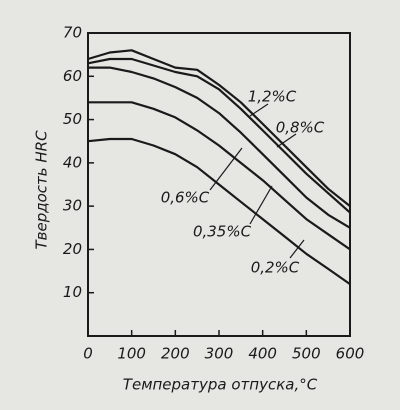 This screenshot has width=400, height=410. What do you see at coordinates (272, 97) in the screenshot?
I see `series-label: 1,2%C` at bounding box center [272, 97].